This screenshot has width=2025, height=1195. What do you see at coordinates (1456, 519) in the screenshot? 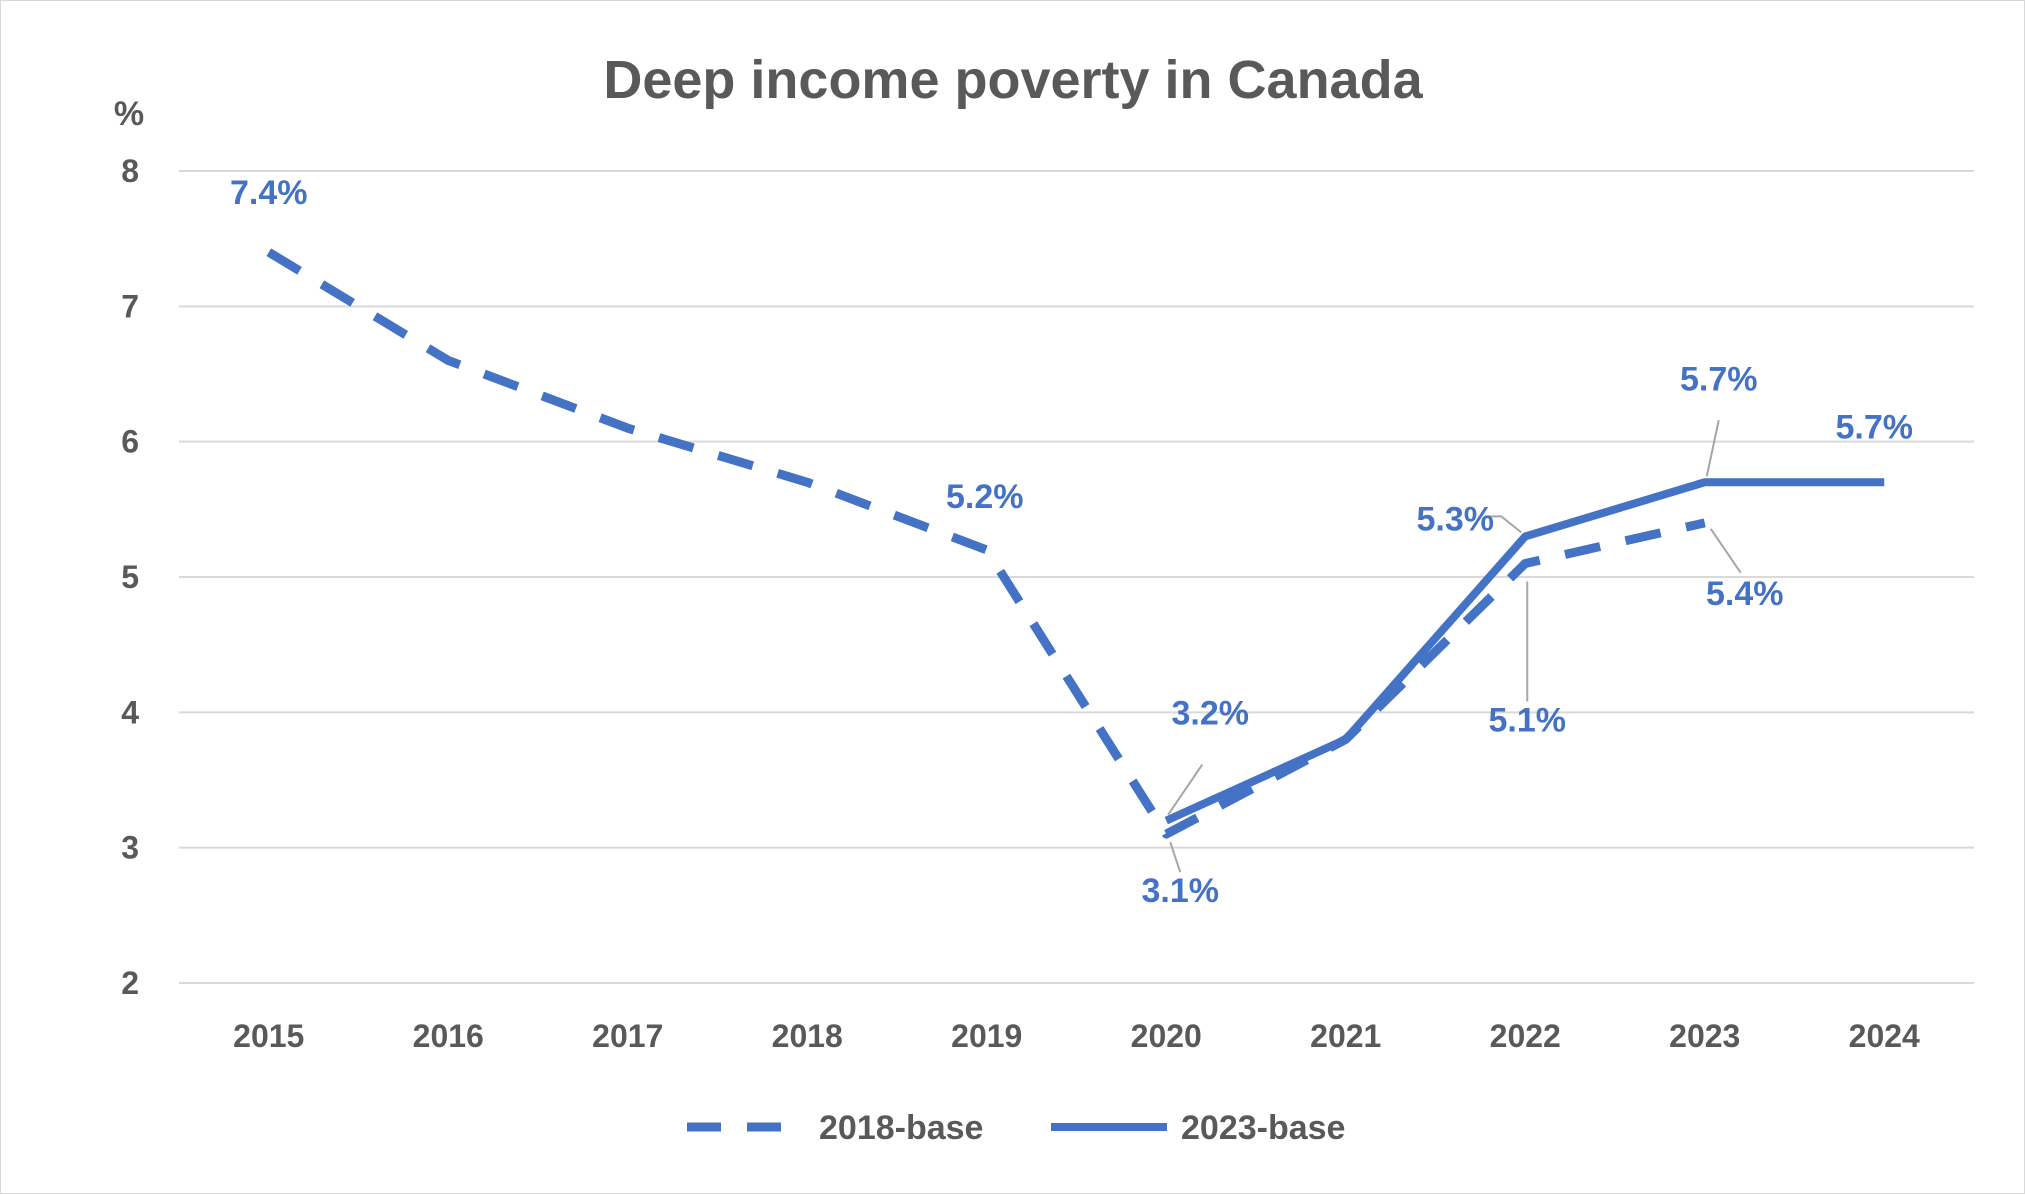
I see `data-label-2023-base-2022: 5.3%` at bounding box center [1456, 519].